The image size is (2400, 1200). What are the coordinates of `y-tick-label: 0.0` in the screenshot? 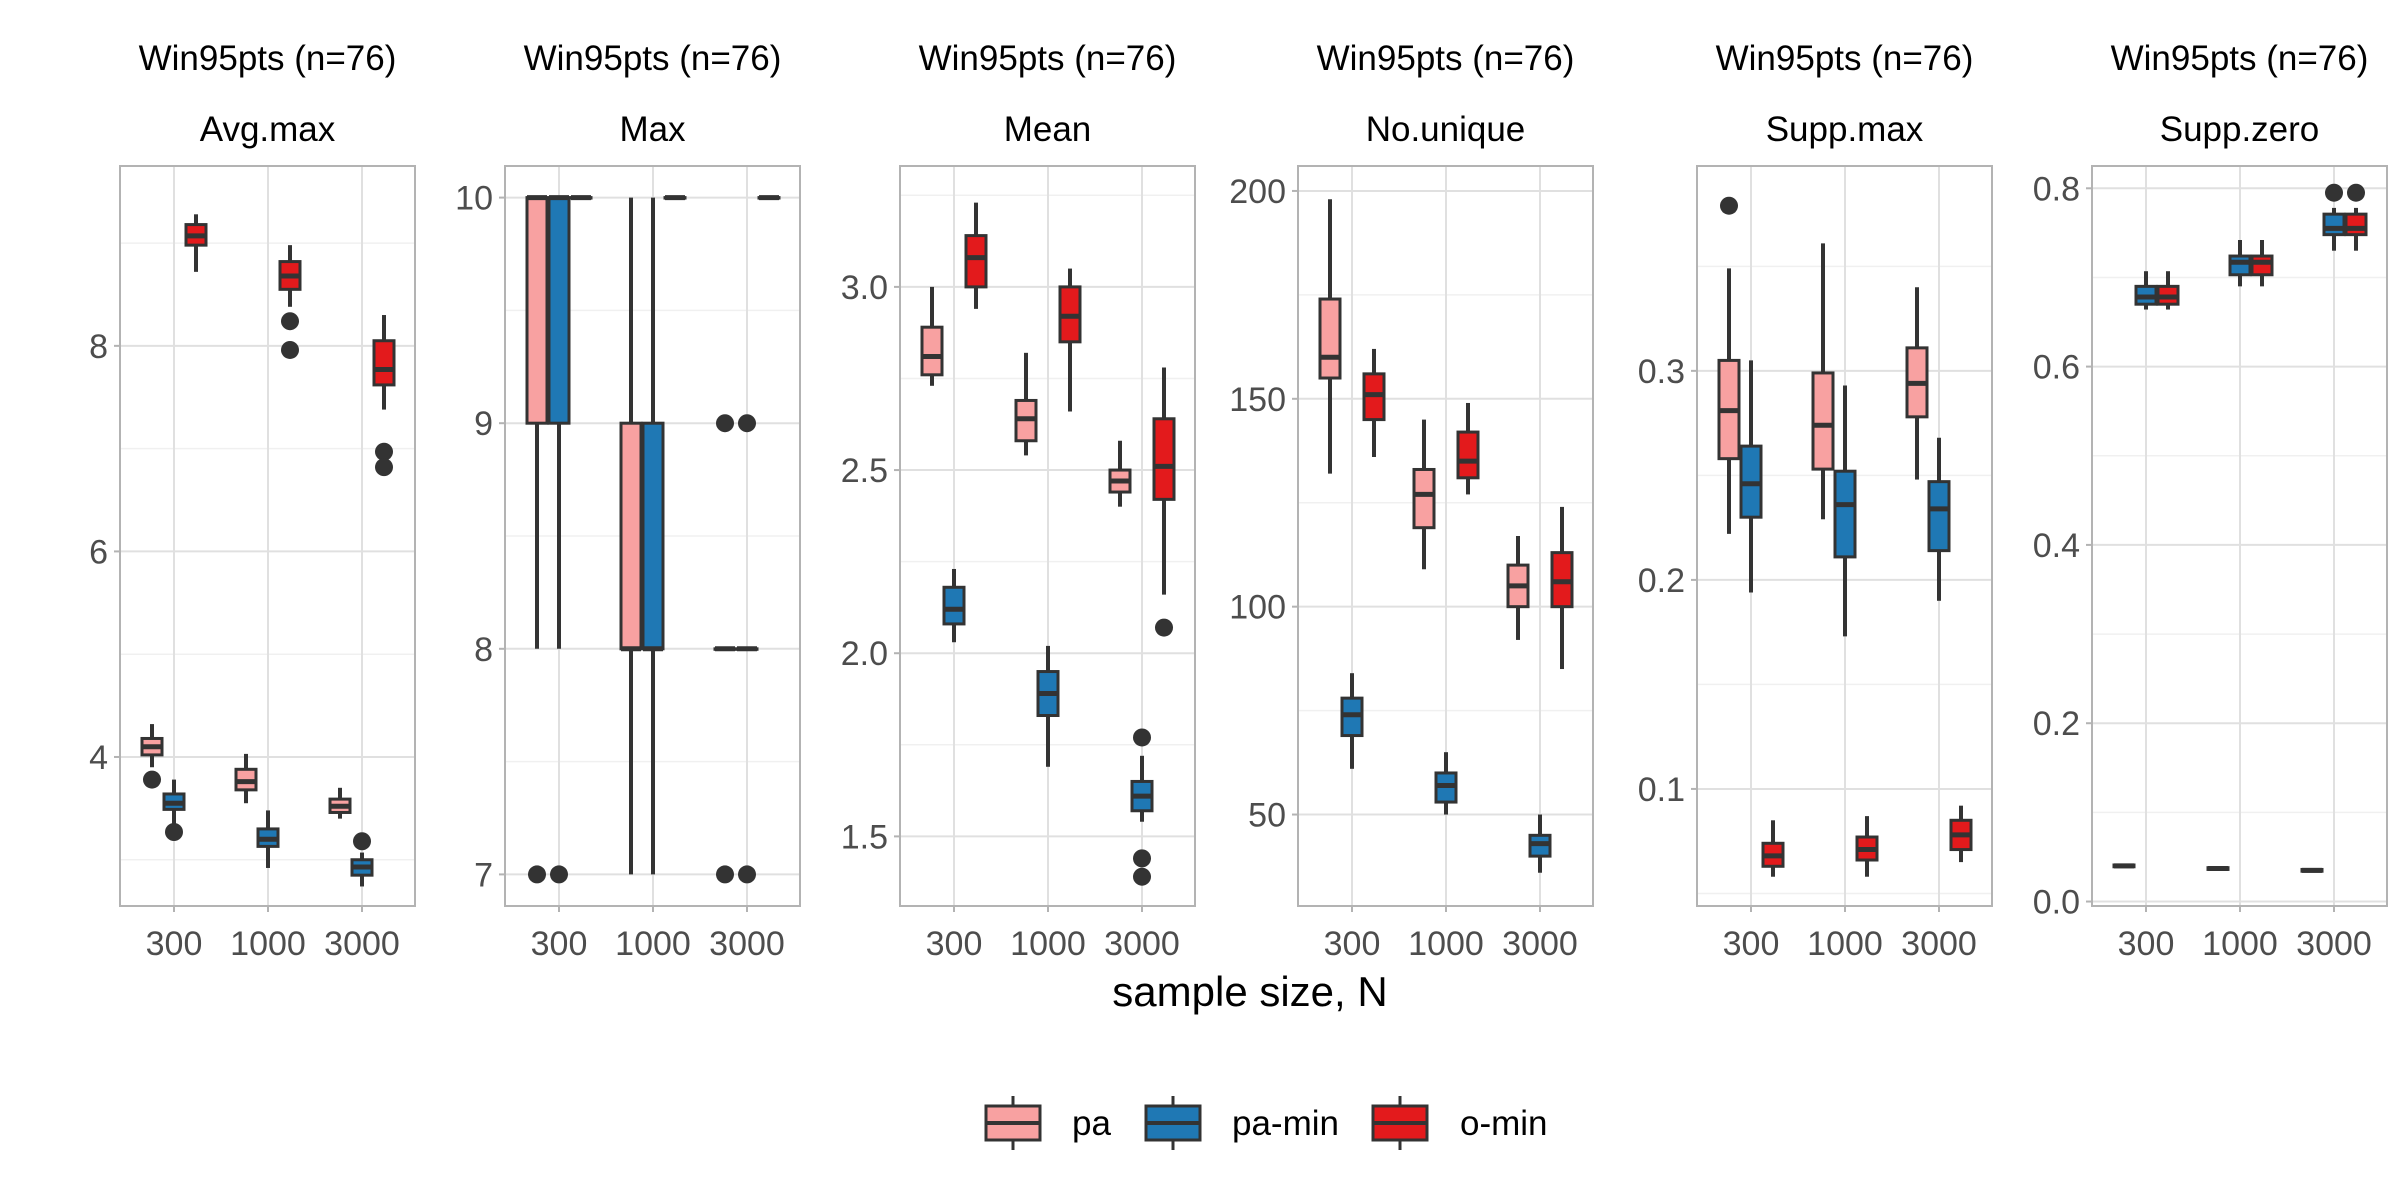 It's located at (2056, 903).